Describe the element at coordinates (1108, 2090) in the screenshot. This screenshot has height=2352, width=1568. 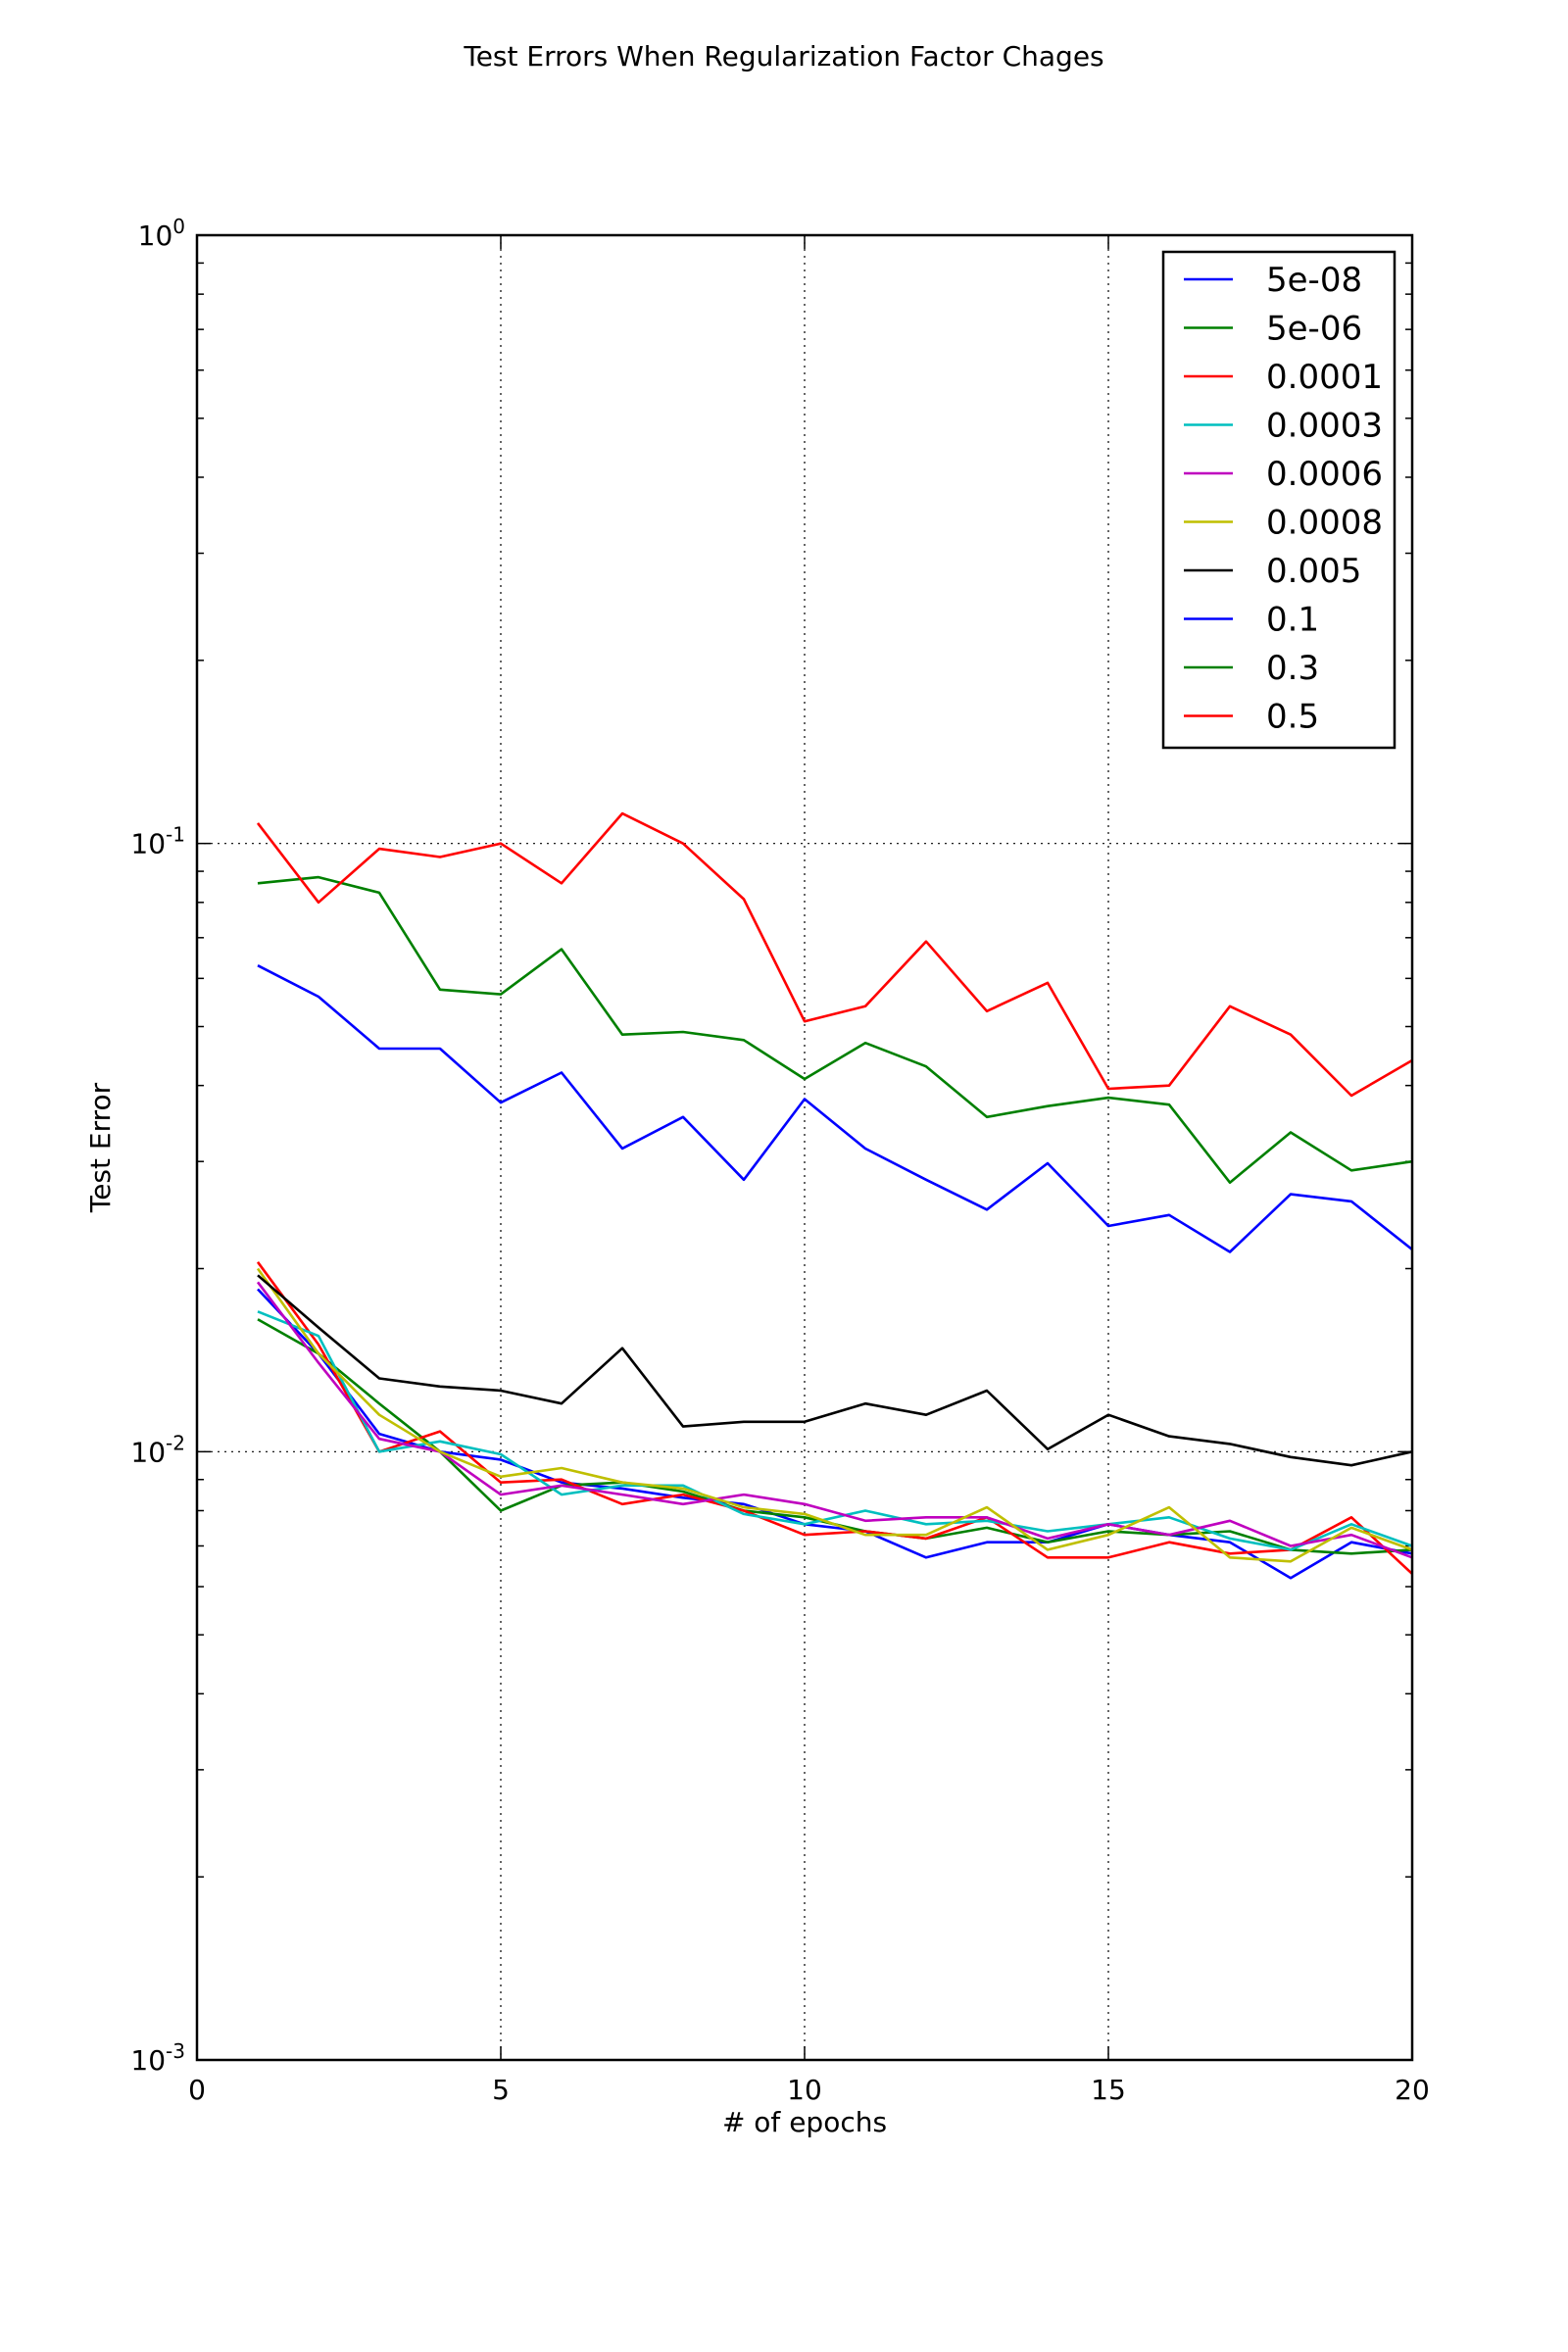
I see `x-tick-label: 15` at that location.